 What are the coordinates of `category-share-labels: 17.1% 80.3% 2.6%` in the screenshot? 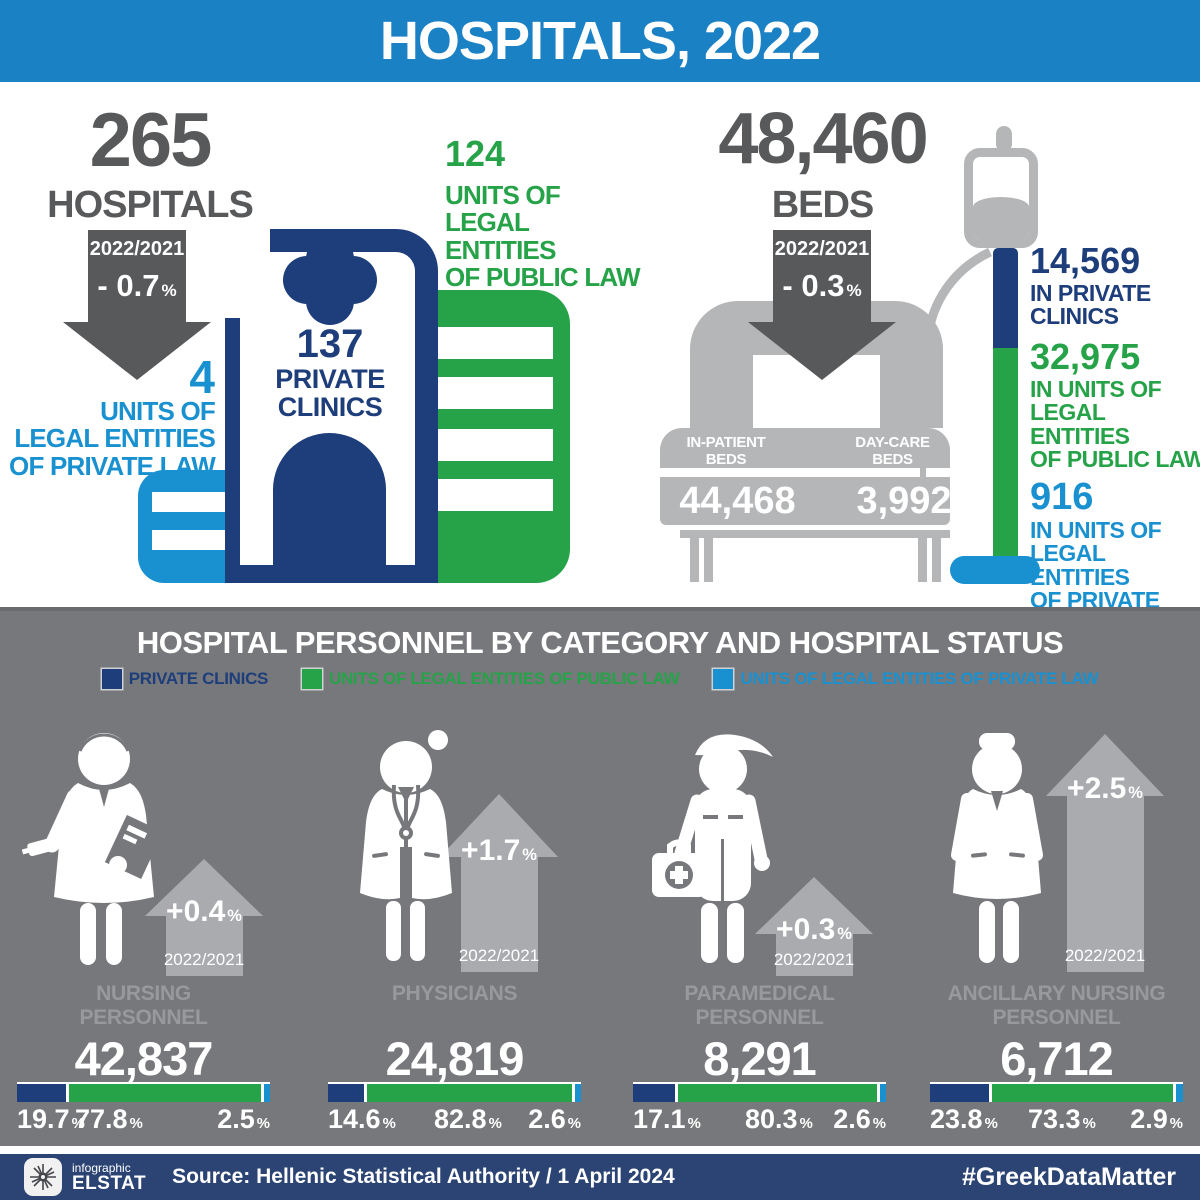 It's located at (759, 1121).